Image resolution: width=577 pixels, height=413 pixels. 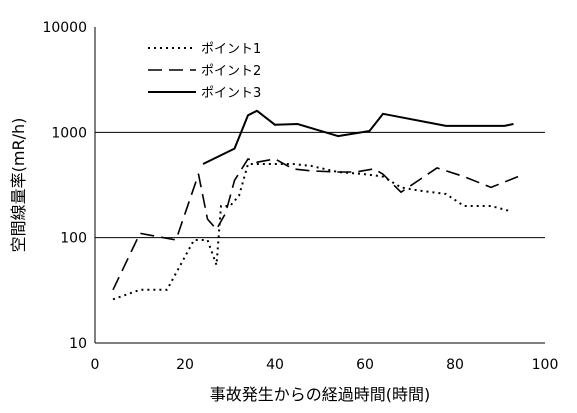 What do you see at coordinates (365, 365) in the screenshot?
I see `x-tick-label: 60` at bounding box center [365, 365].